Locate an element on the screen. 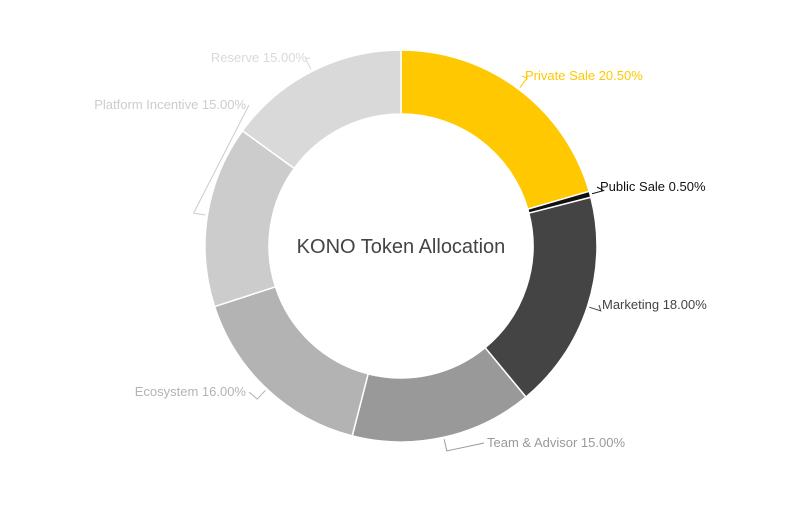 This screenshot has width=800, height=518. label-public-sale: Public Sale 0.50% is located at coordinates (653, 186).